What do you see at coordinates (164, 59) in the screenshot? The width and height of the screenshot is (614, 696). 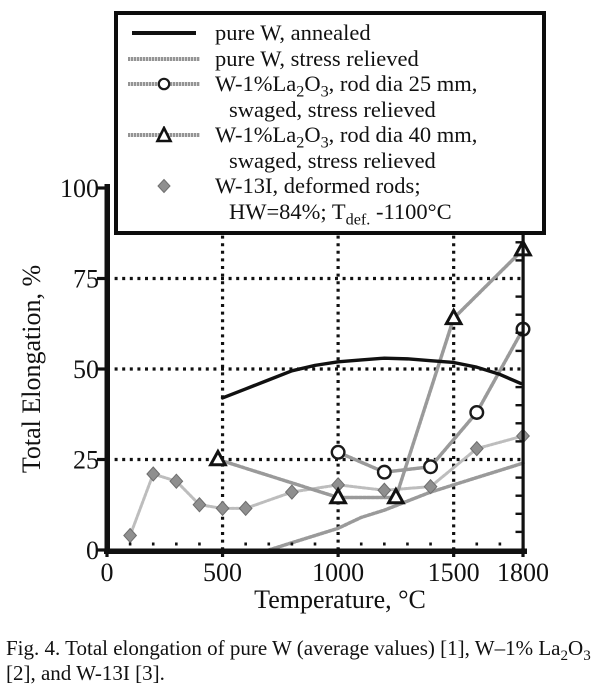 I see `gray-line-swatch-icon` at bounding box center [164, 59].